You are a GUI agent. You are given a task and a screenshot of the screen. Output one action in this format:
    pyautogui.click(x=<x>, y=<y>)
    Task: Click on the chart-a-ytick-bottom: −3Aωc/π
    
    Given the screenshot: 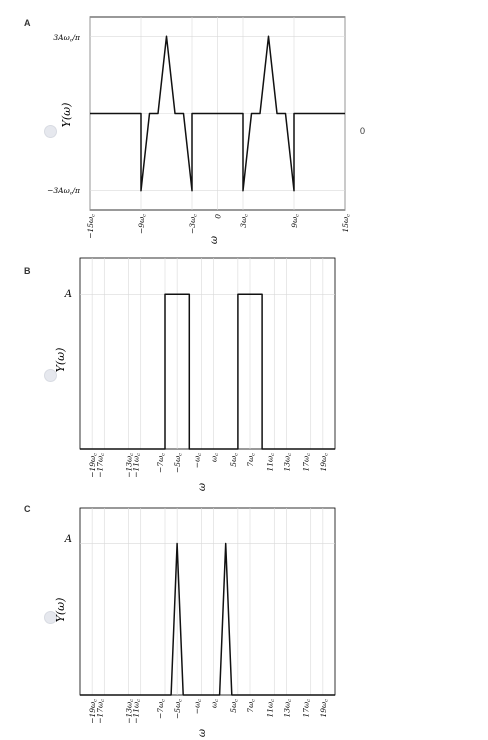 What is the action you would take?
    pyautogui.click(x=64, y=191)
    